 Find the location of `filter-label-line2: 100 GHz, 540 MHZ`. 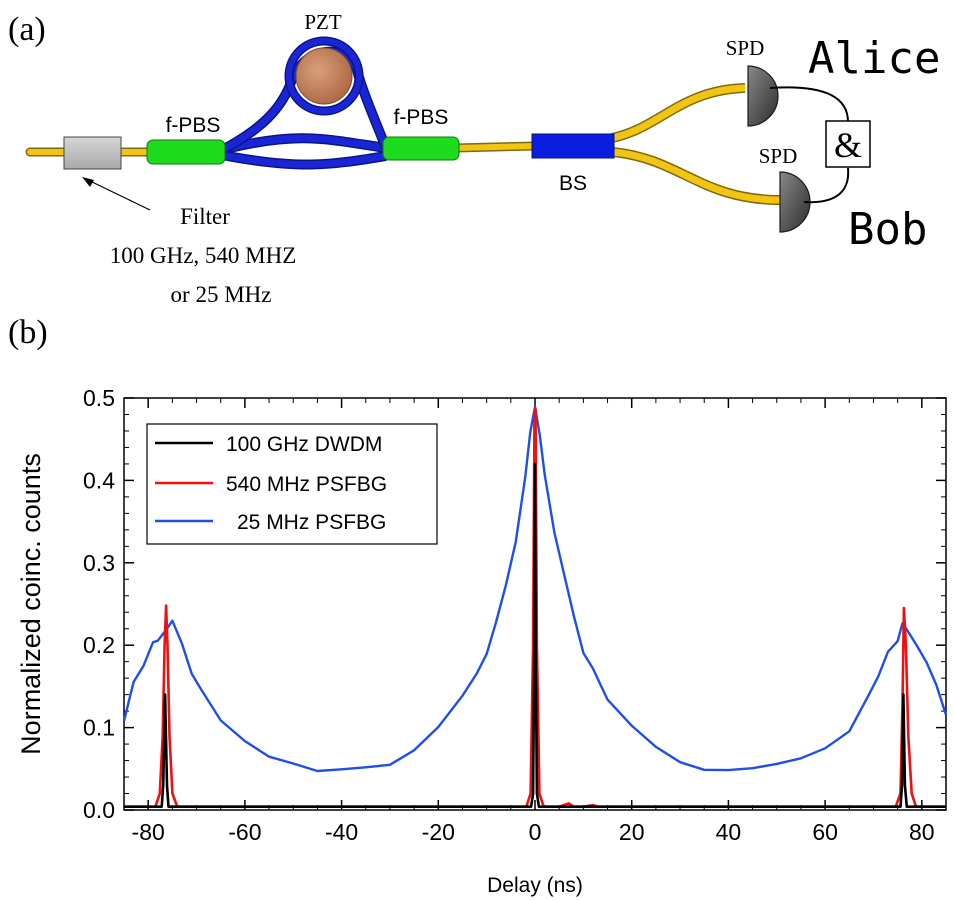

filter-label-line2: 100 GHz, 540 MHZ is located at coordinates (203, 255).